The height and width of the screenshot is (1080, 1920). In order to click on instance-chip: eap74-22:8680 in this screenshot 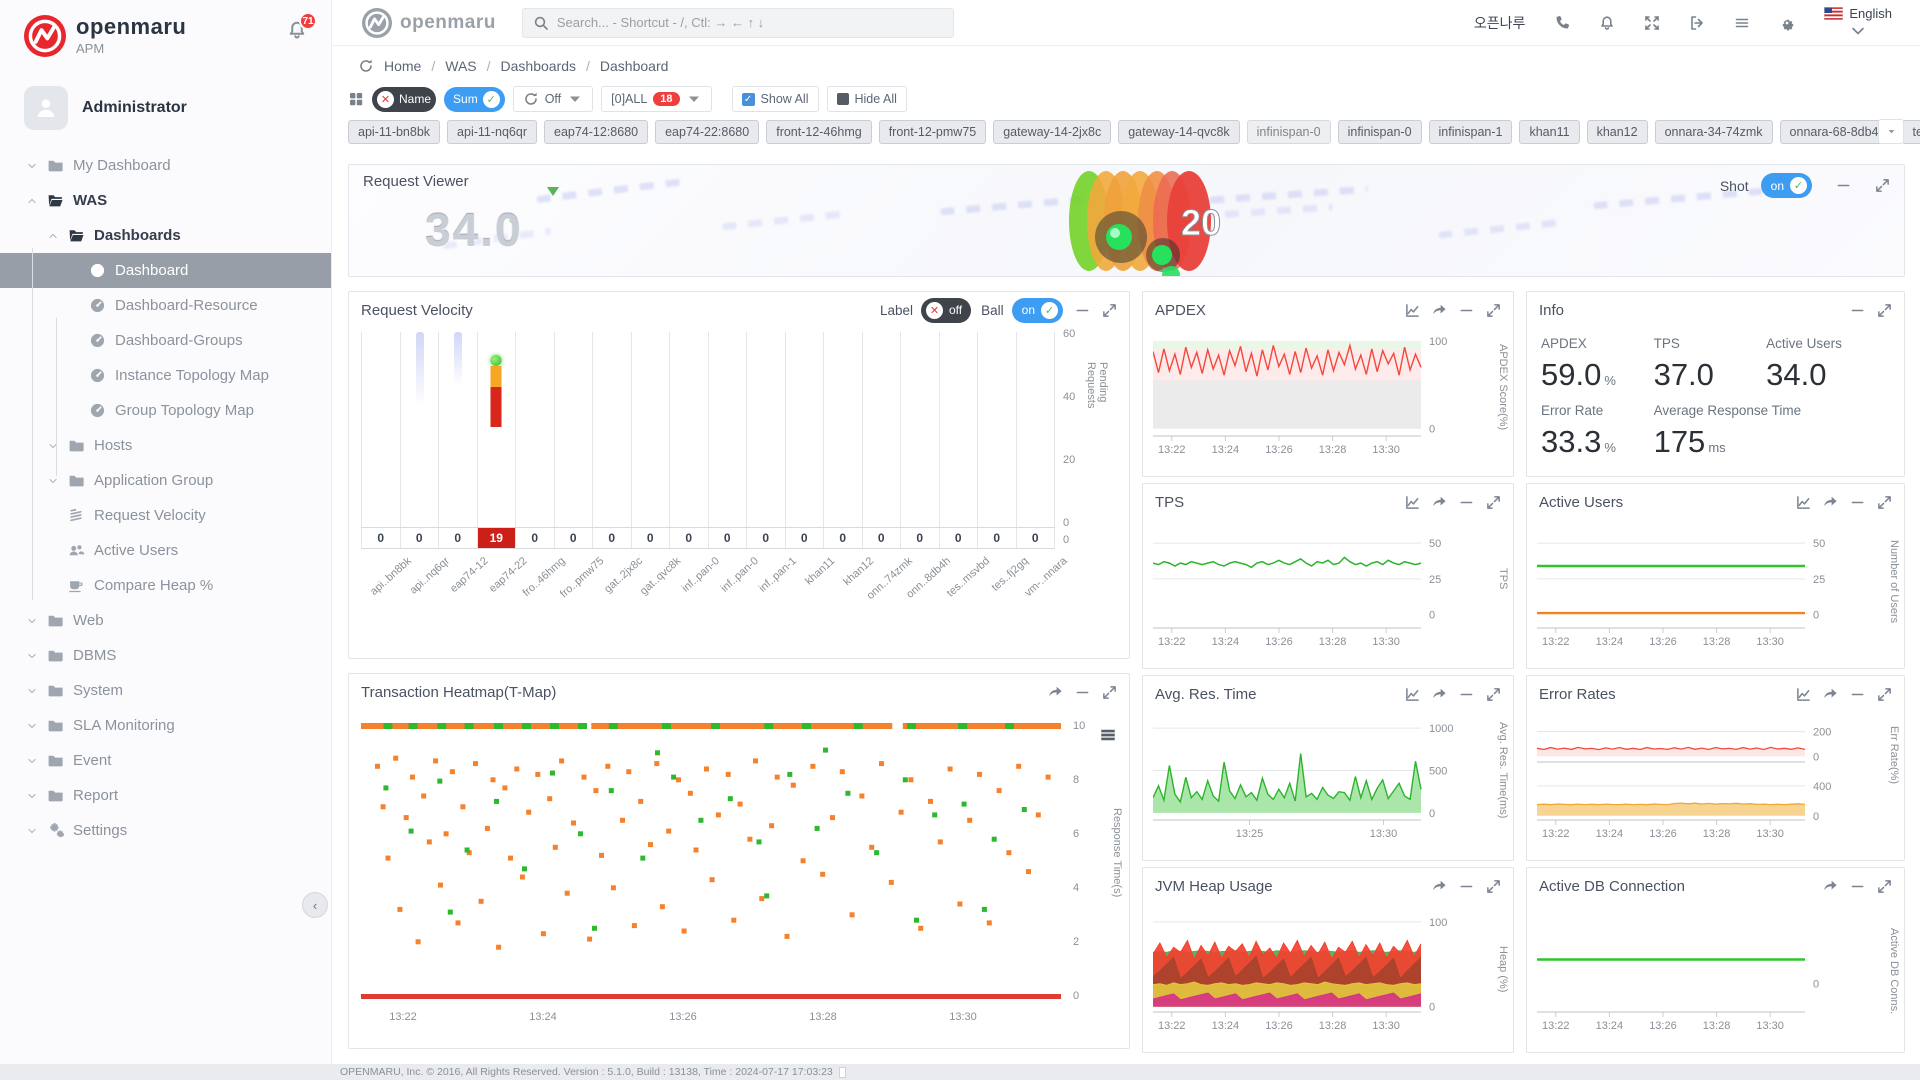, I will do `click(707, 132)`.